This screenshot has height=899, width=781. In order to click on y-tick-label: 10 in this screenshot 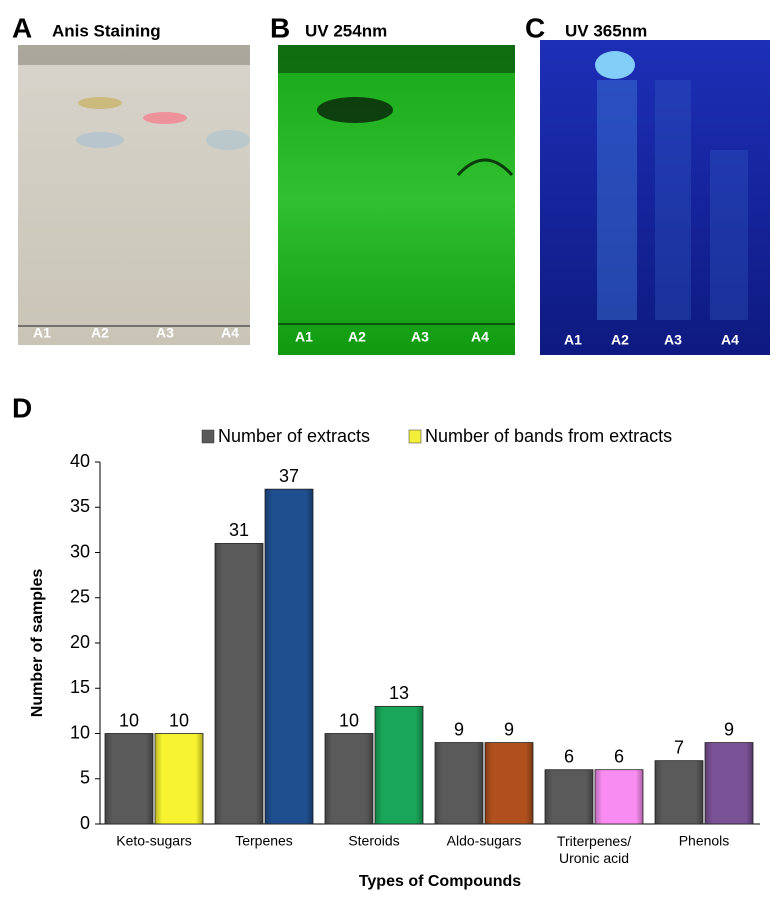, I will do `click(80, 732)`.